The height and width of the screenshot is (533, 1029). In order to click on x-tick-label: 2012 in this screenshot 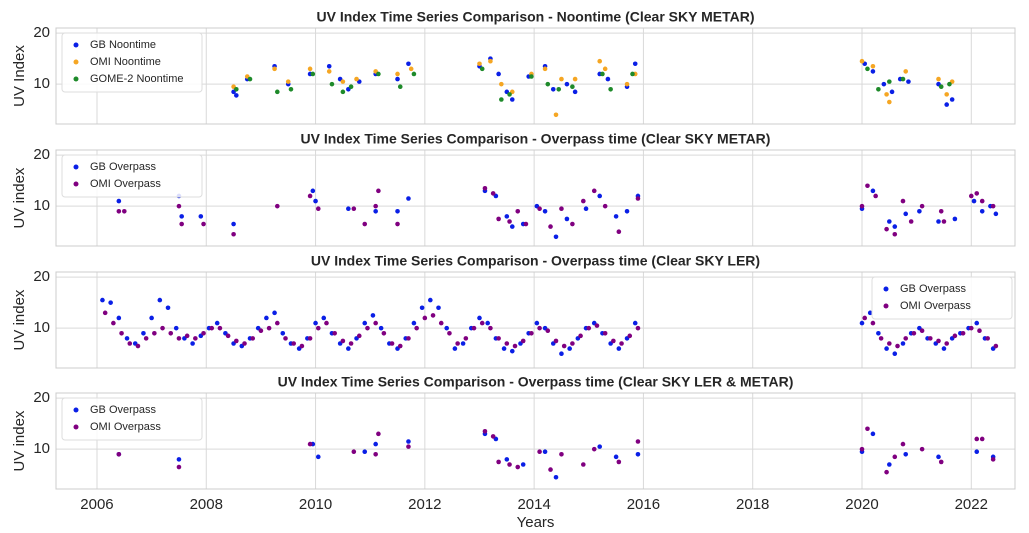, I will do `click(424, 504)`.